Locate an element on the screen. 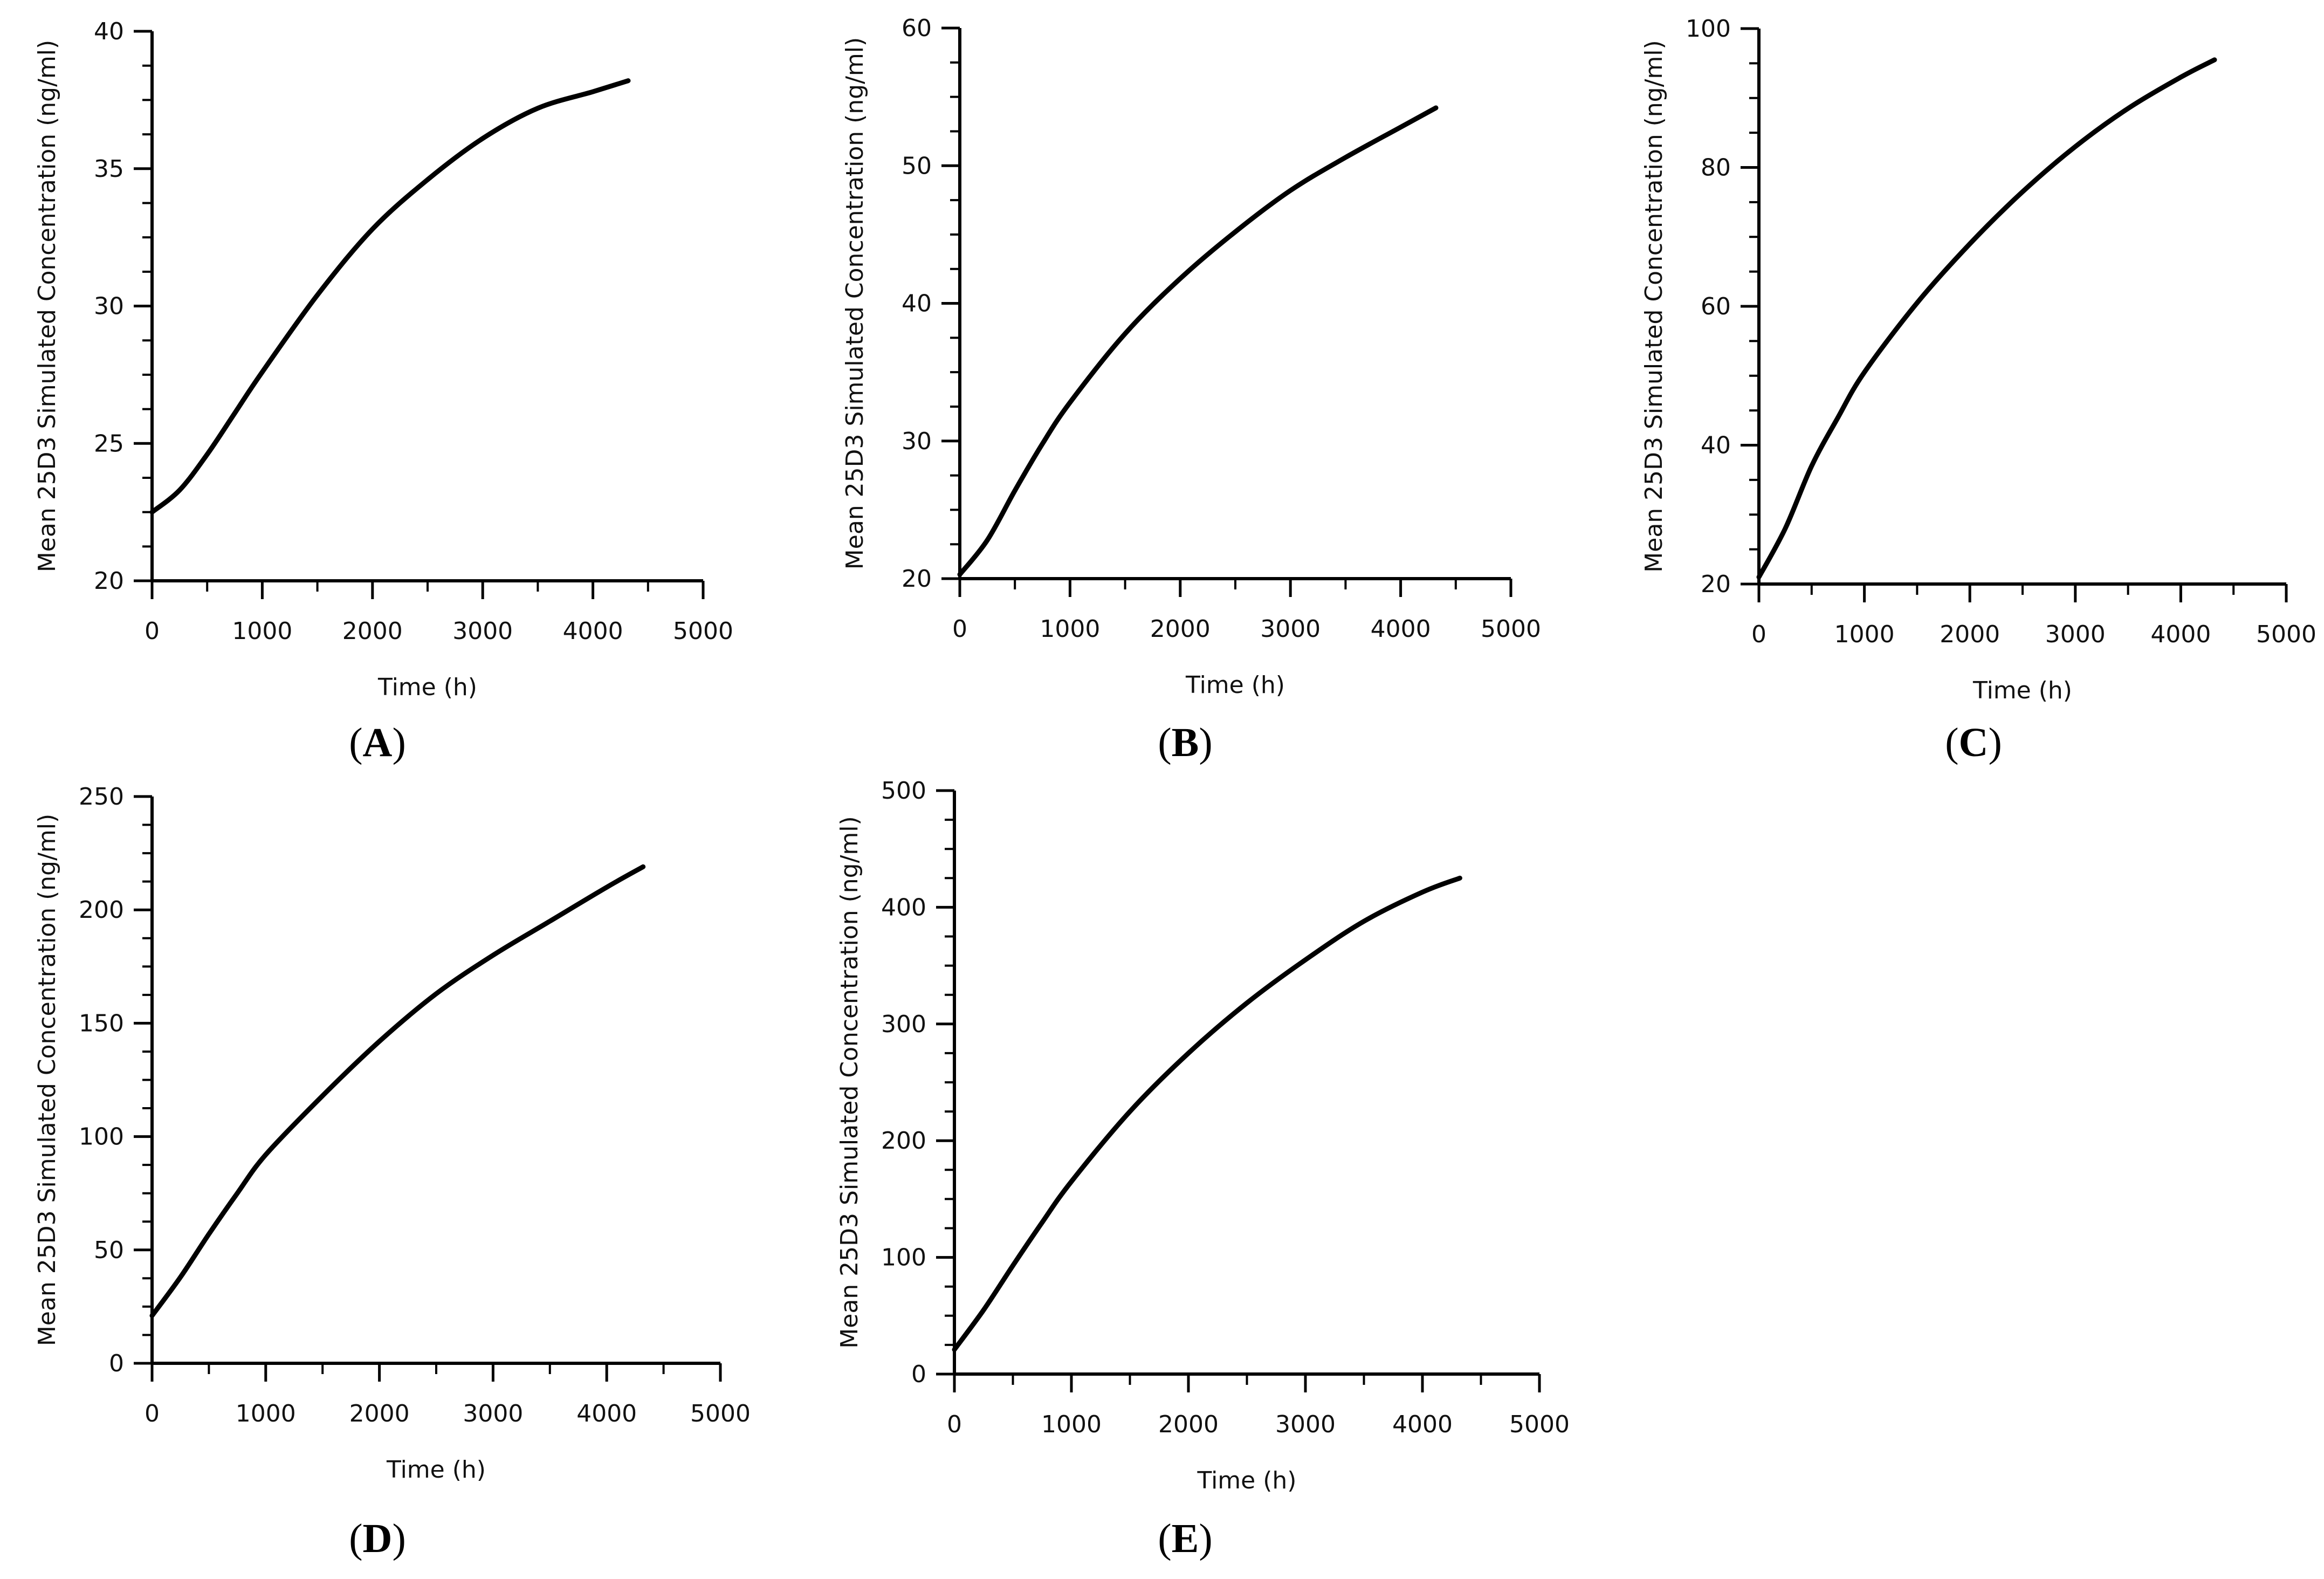 This screenshot has height=1579, width=2324. panel-label: (E) is located at coordinates (1185, 1538).